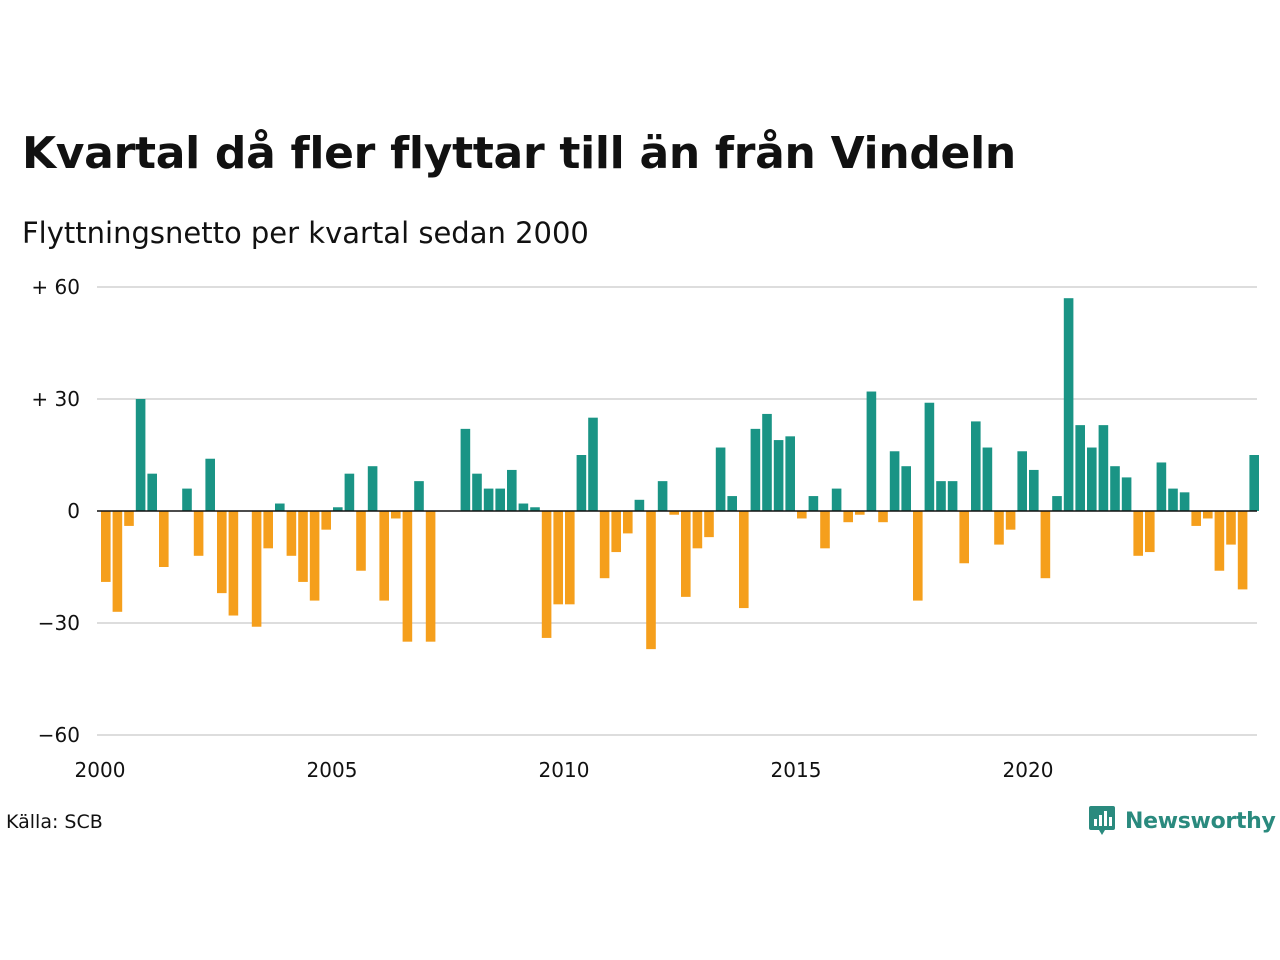 The width and height of the screenshot is (1280, 960). I want to click on newsworthy-logo: Newsworthy, so click(1182, 821).